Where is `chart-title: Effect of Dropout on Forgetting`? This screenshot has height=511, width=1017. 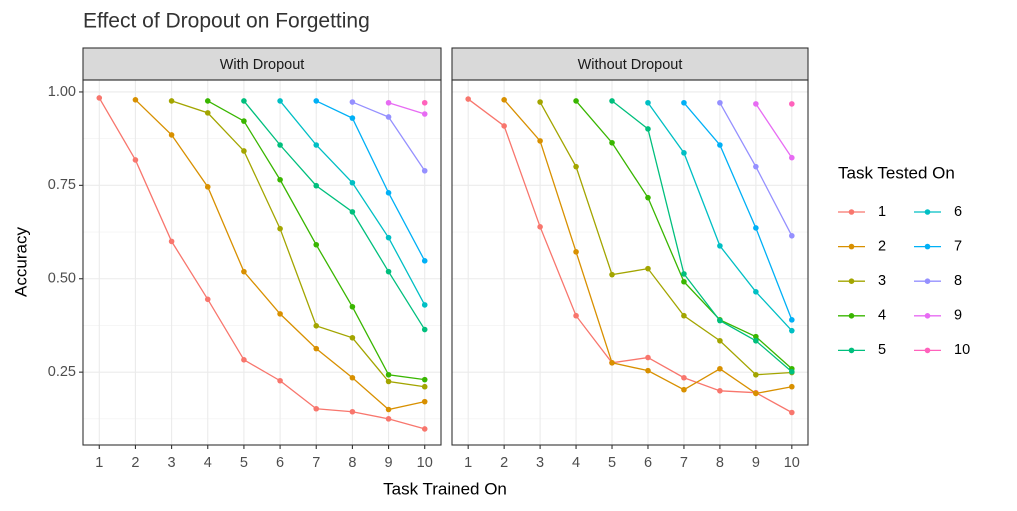
chart-title: Effect of Dropout on Forgetting is located at coordinates (226, 21).